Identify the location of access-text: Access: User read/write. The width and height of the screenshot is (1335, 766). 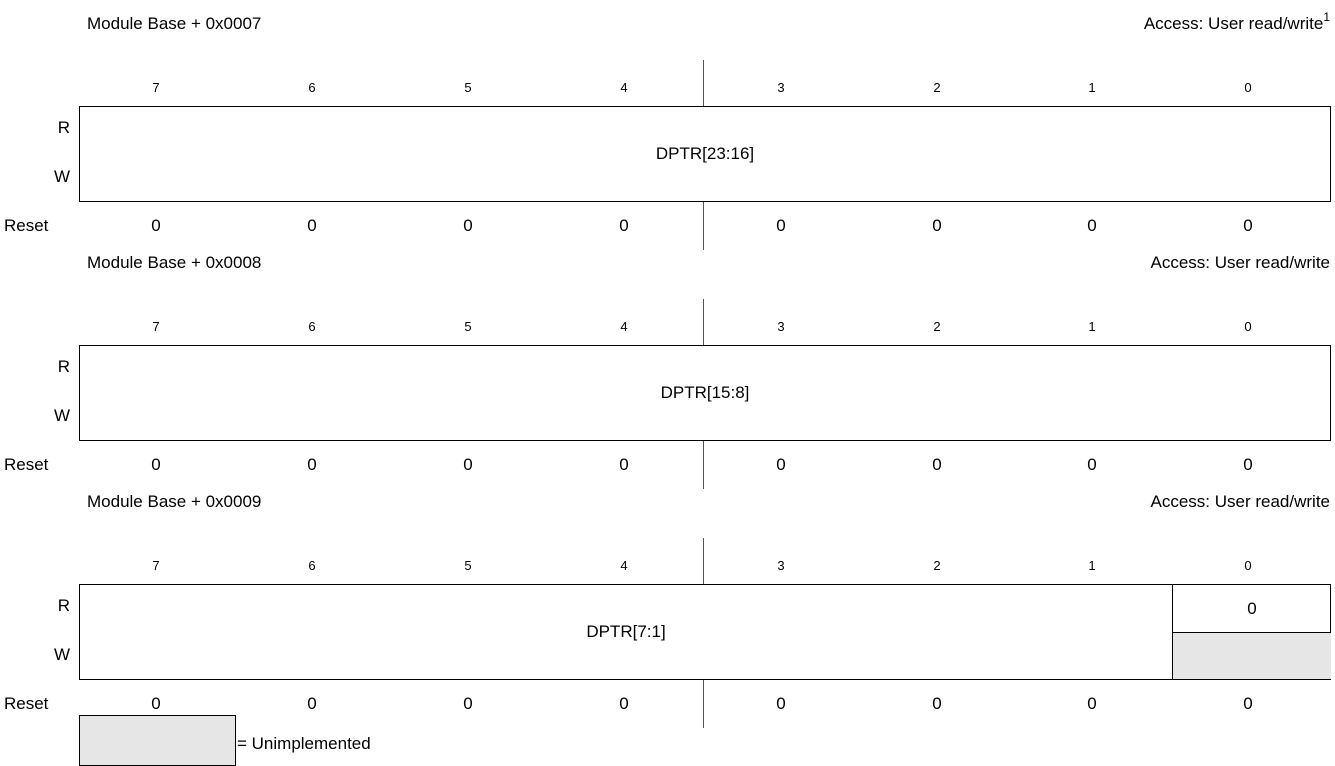
(1233, 23).